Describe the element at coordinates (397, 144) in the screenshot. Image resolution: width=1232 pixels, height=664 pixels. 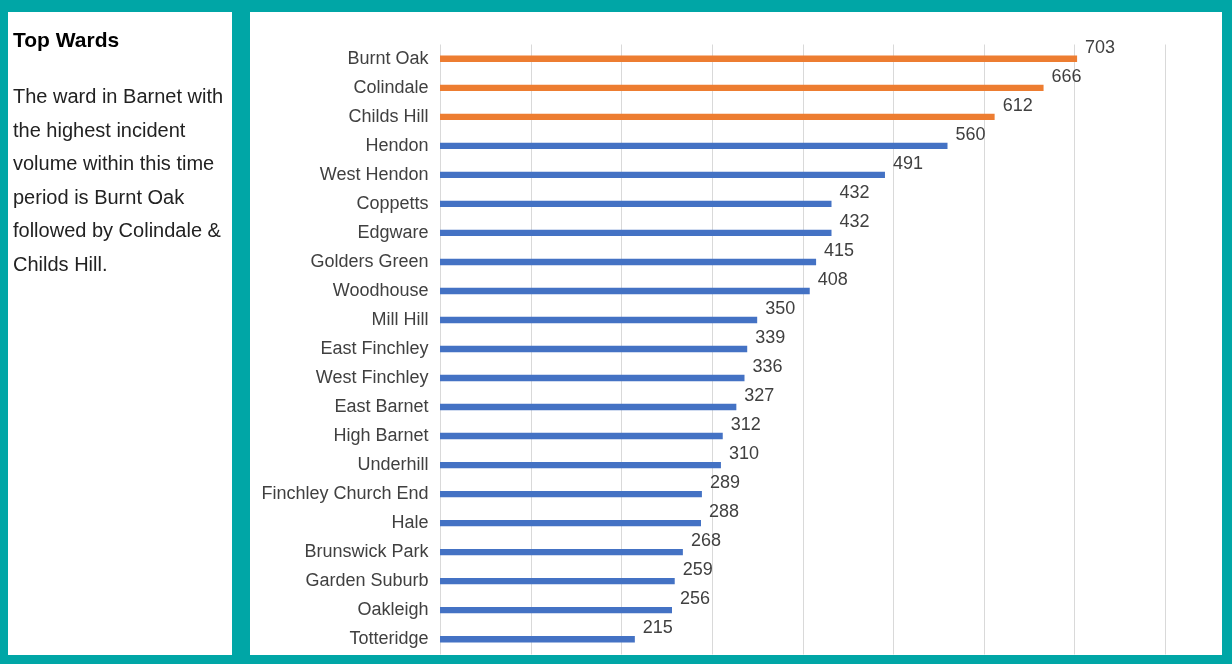
I see `y-tick-label: Hendon` at that location.